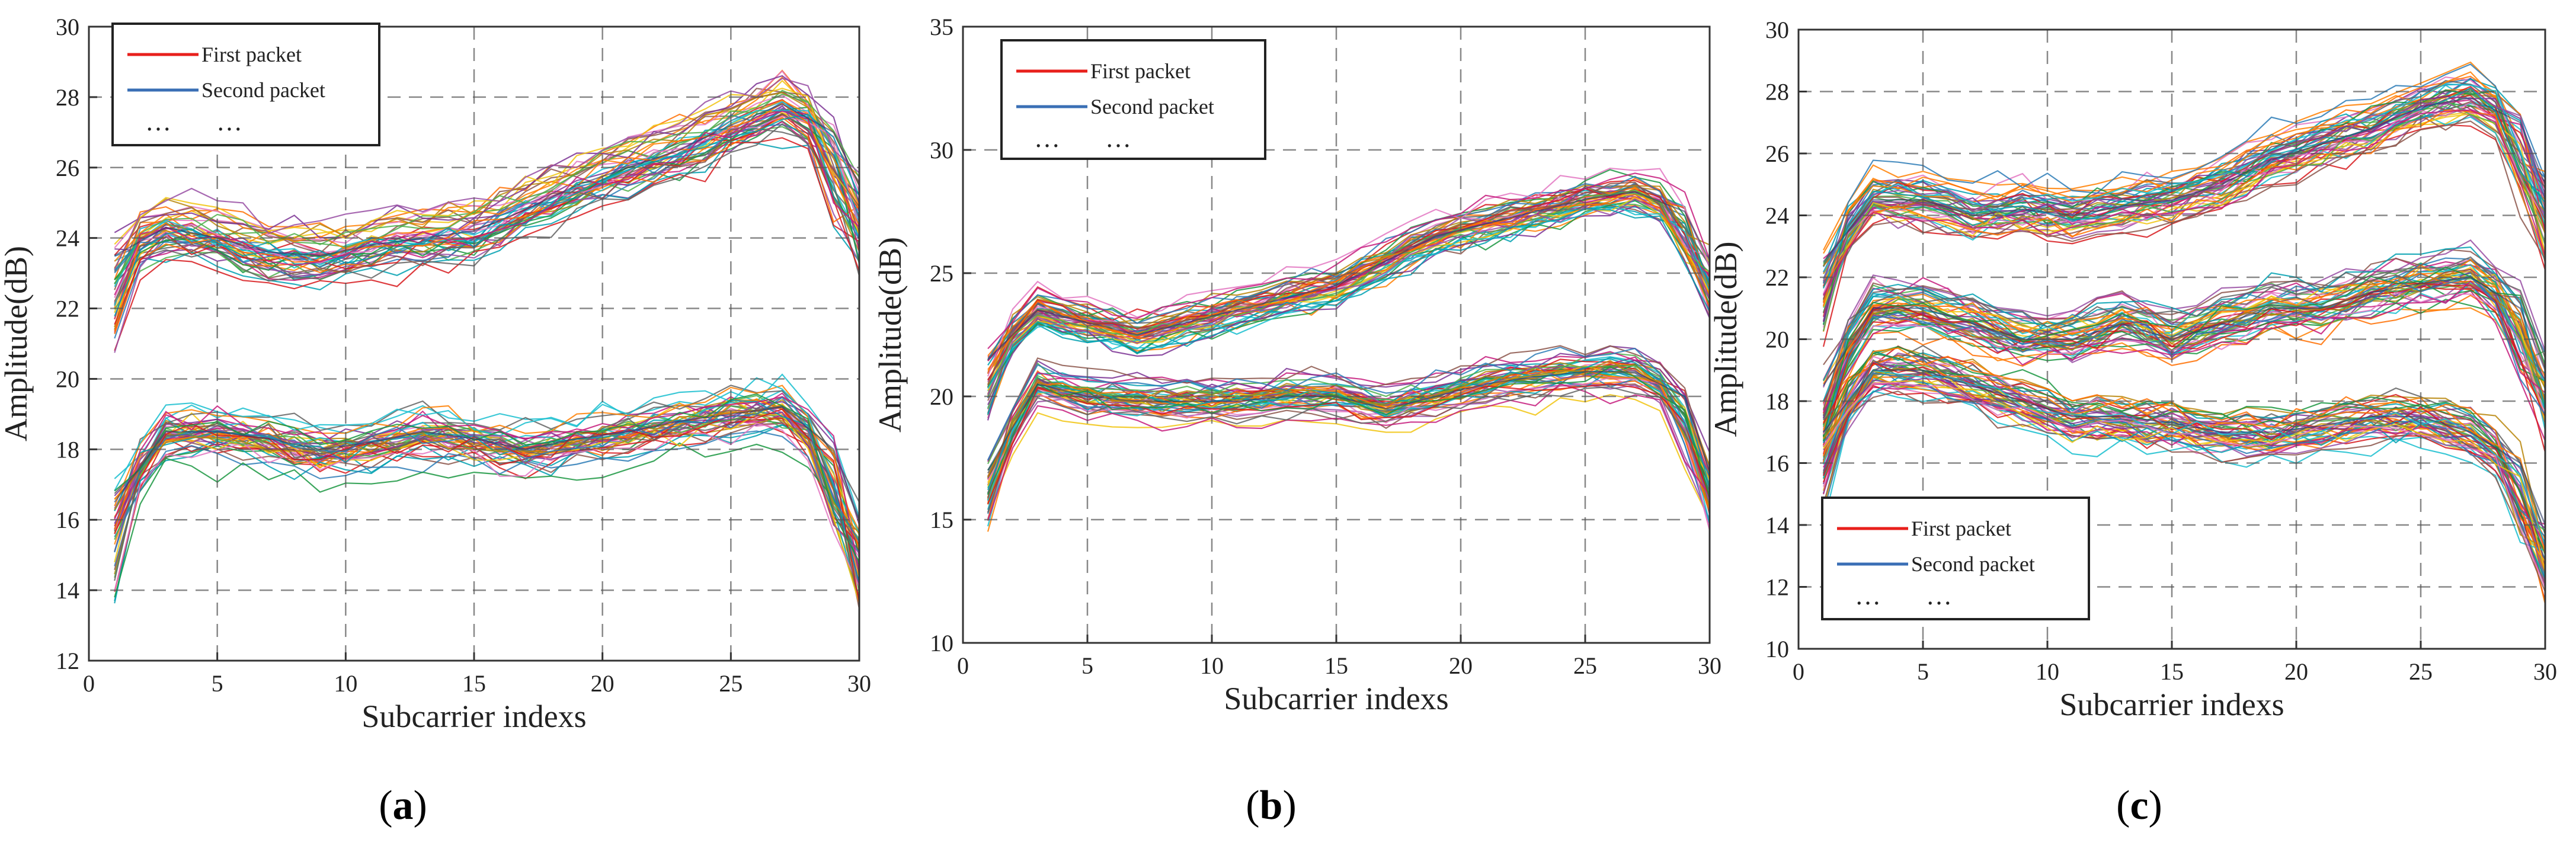 Image resolution: width=2576 pixels, height=855 pixels. I want to click on caption-b: (b), so click(1271, 805).